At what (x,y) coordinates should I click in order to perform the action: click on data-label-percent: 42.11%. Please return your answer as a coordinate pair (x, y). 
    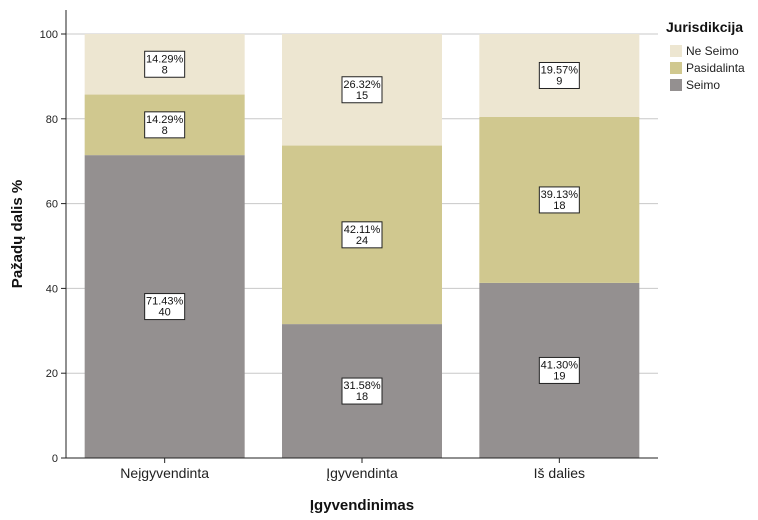
    Looking at the image, I should click on (362, 230).